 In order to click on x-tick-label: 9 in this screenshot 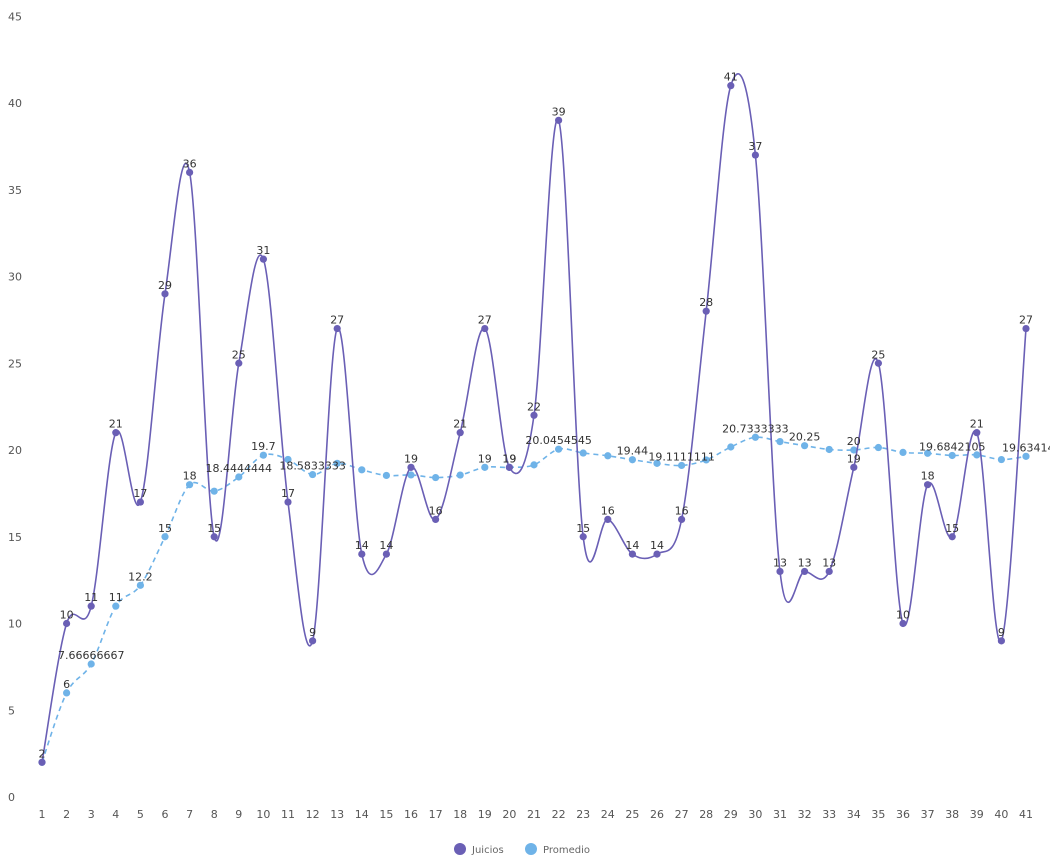, I will do `click(238, 814)`.